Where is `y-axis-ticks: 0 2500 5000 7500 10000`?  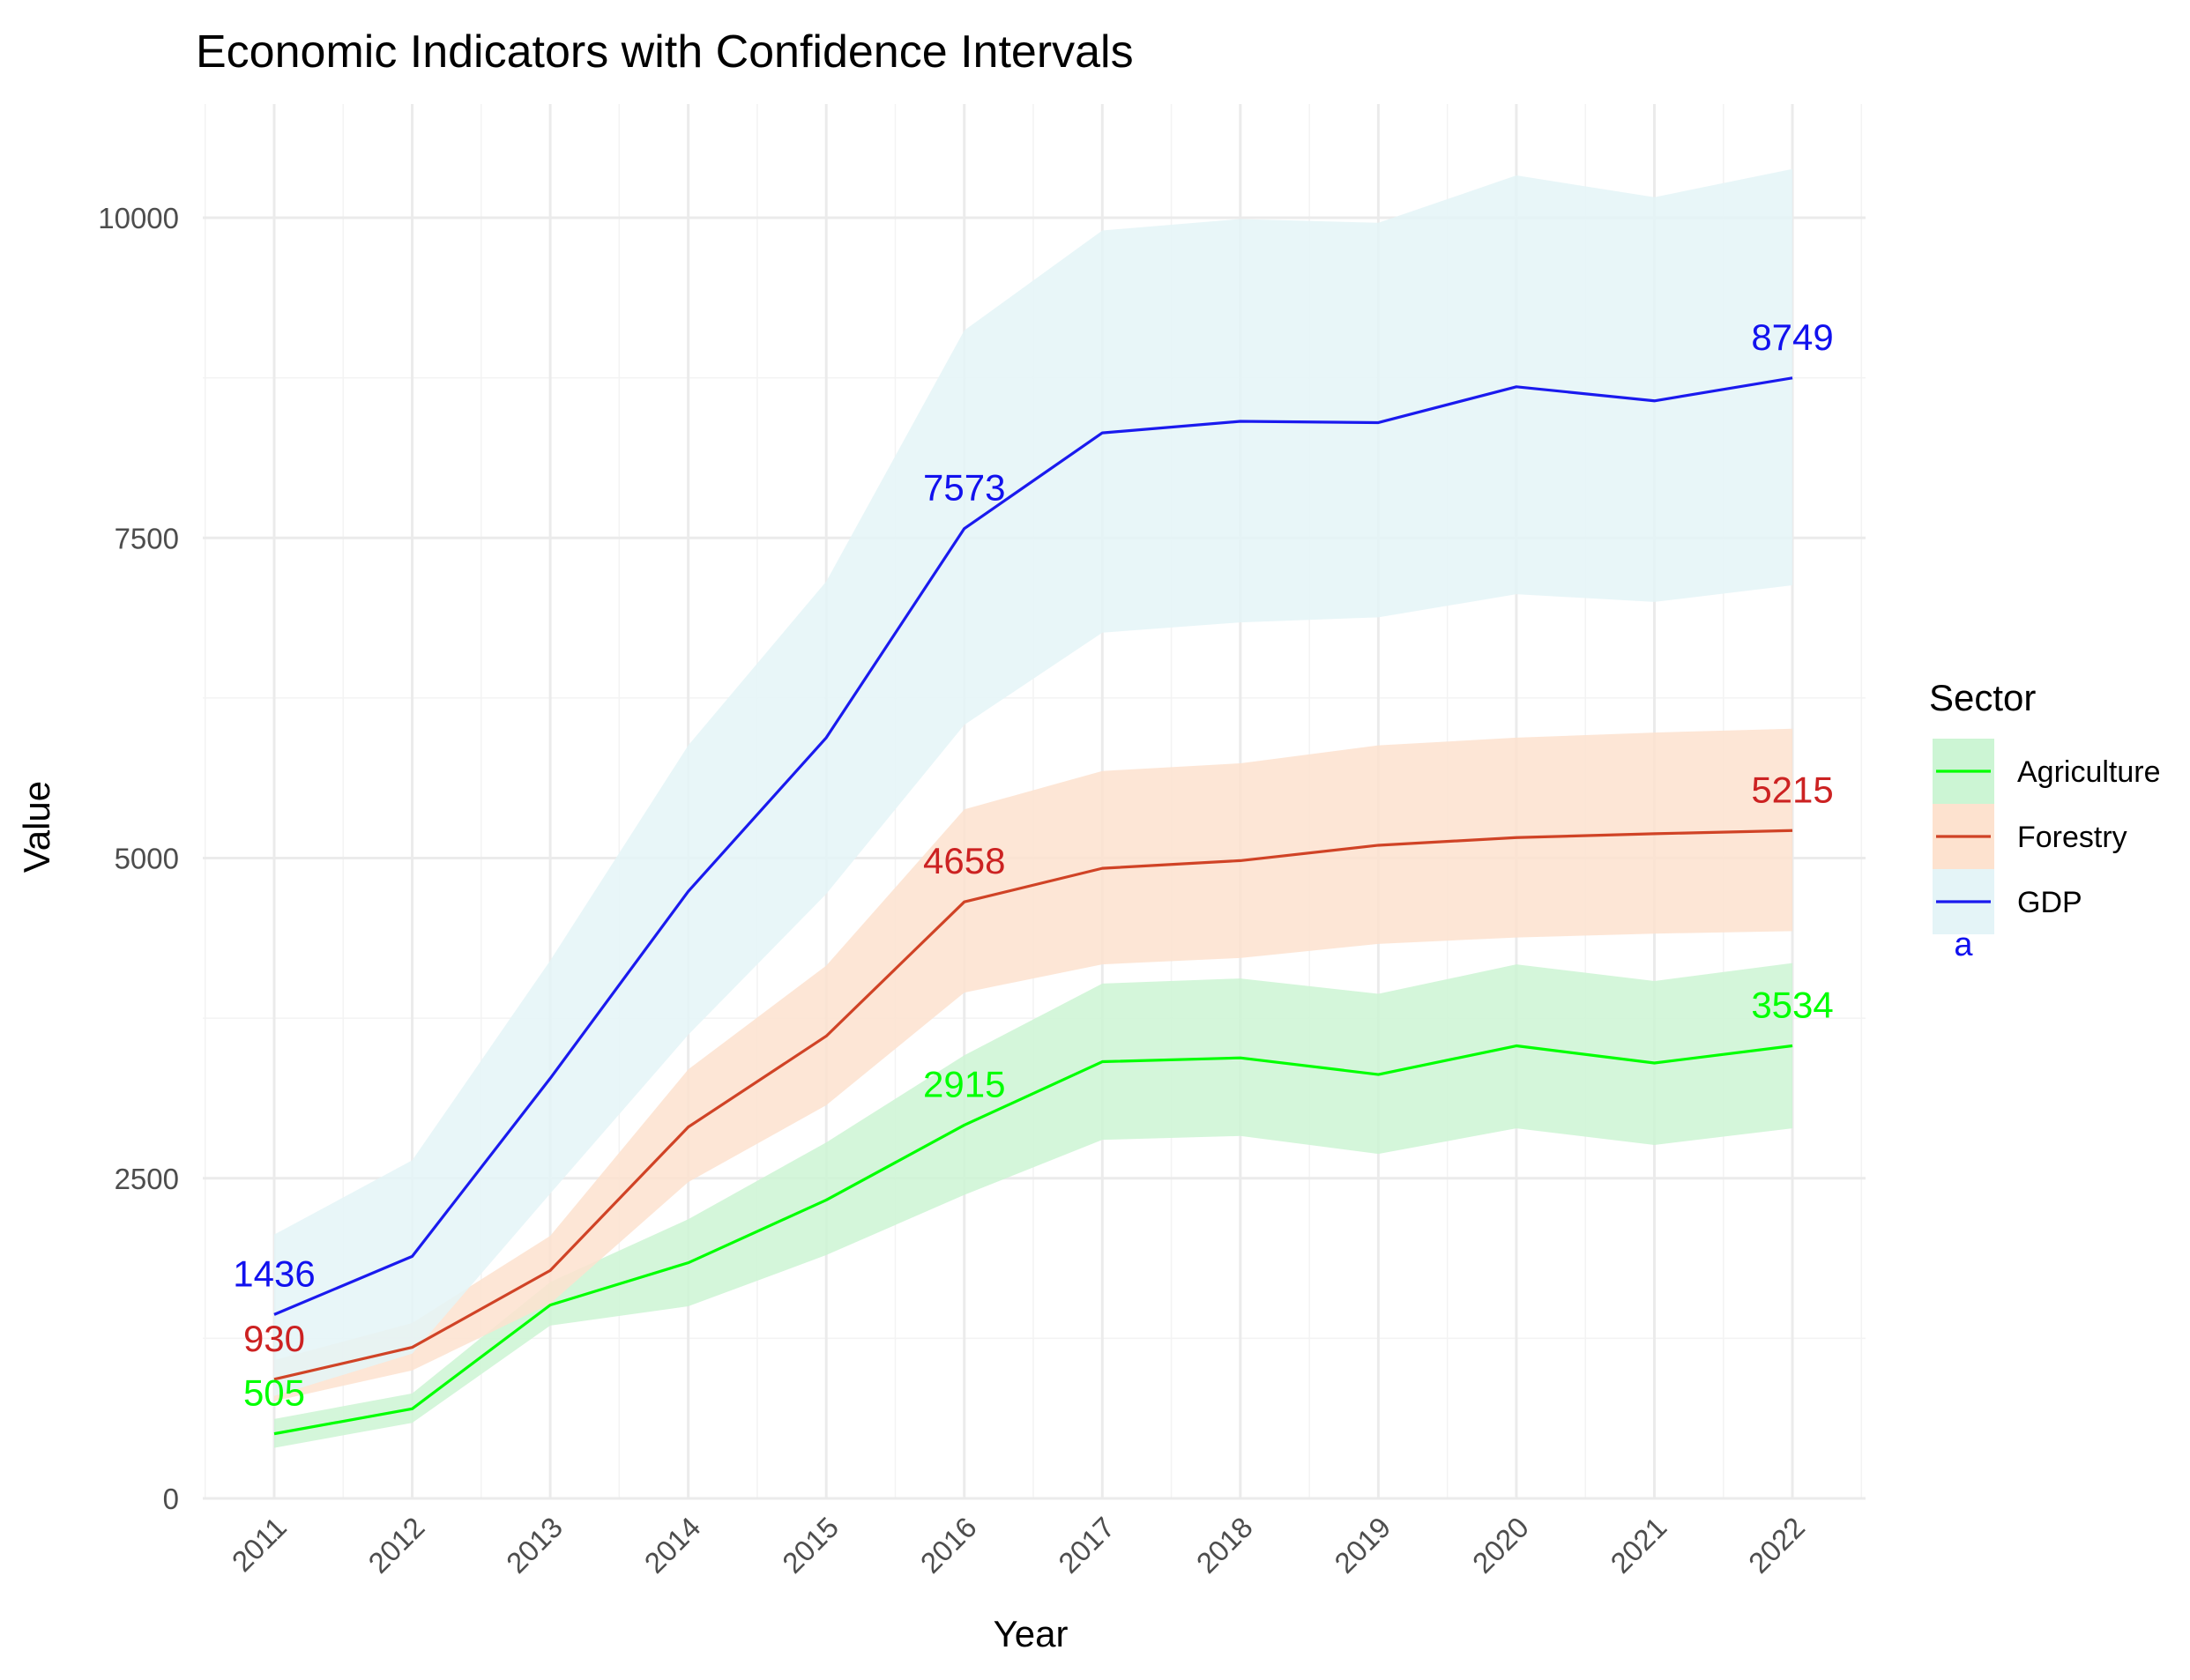 y-axis-ticks: 0 2500 5000 7500 10000 is located at coordinates (138, 858).